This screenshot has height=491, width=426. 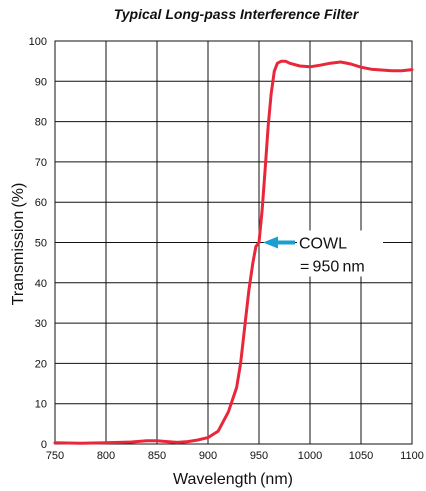 What do you see at coordinates (38, 42) in the screenshot?
I see `y-tick-label: 100` at bounding box center [38, 42].